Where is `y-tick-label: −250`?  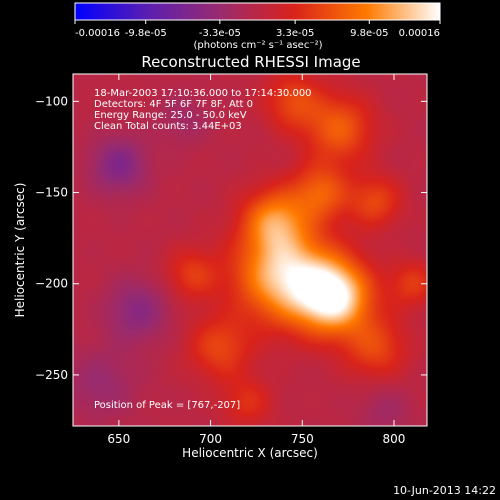
y-tick-label: −250 is located at coordinates (51, 375).